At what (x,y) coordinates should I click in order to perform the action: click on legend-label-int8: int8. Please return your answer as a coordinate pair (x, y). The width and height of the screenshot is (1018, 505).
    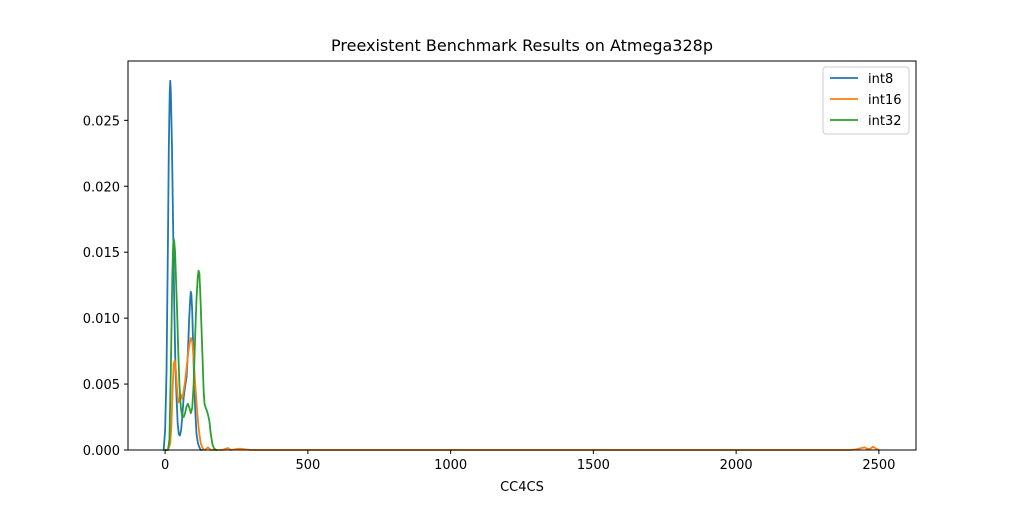
    Looking at the image, I should click on (880, 79).